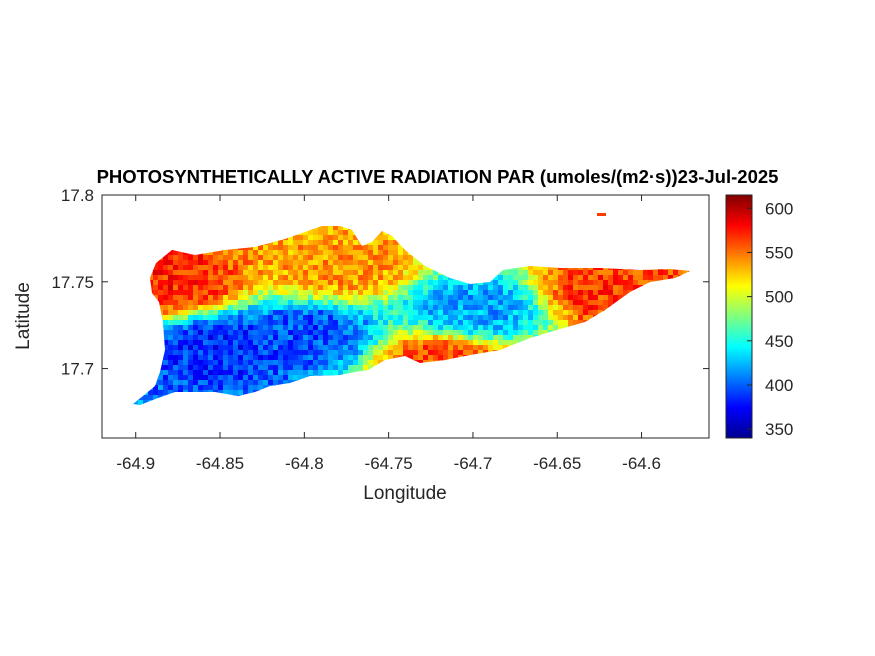  What do you see at coordinates (389, 463) in the screenshot?
I see `x-tick-label: -64.75` at bounding box center [389, 463].